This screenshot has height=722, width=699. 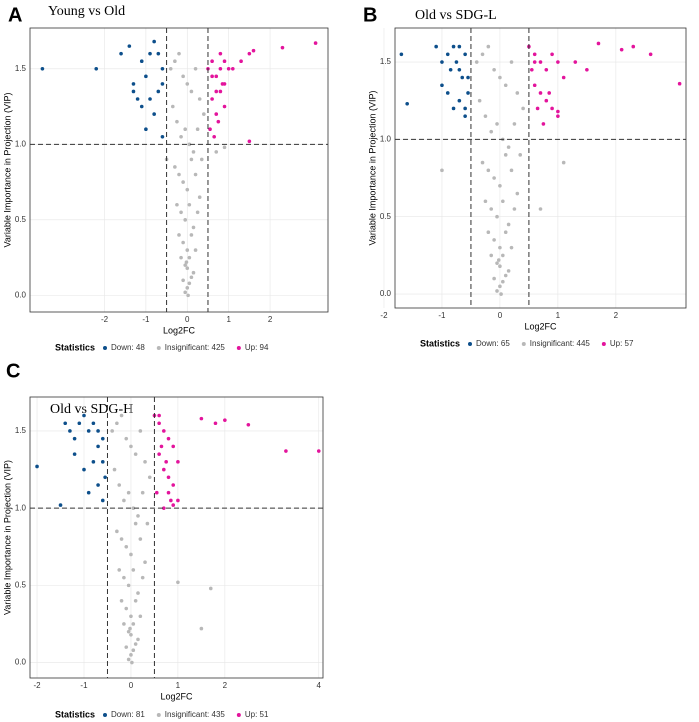 I want to click on x-tick-label: 0, so click(x=500, y=315).